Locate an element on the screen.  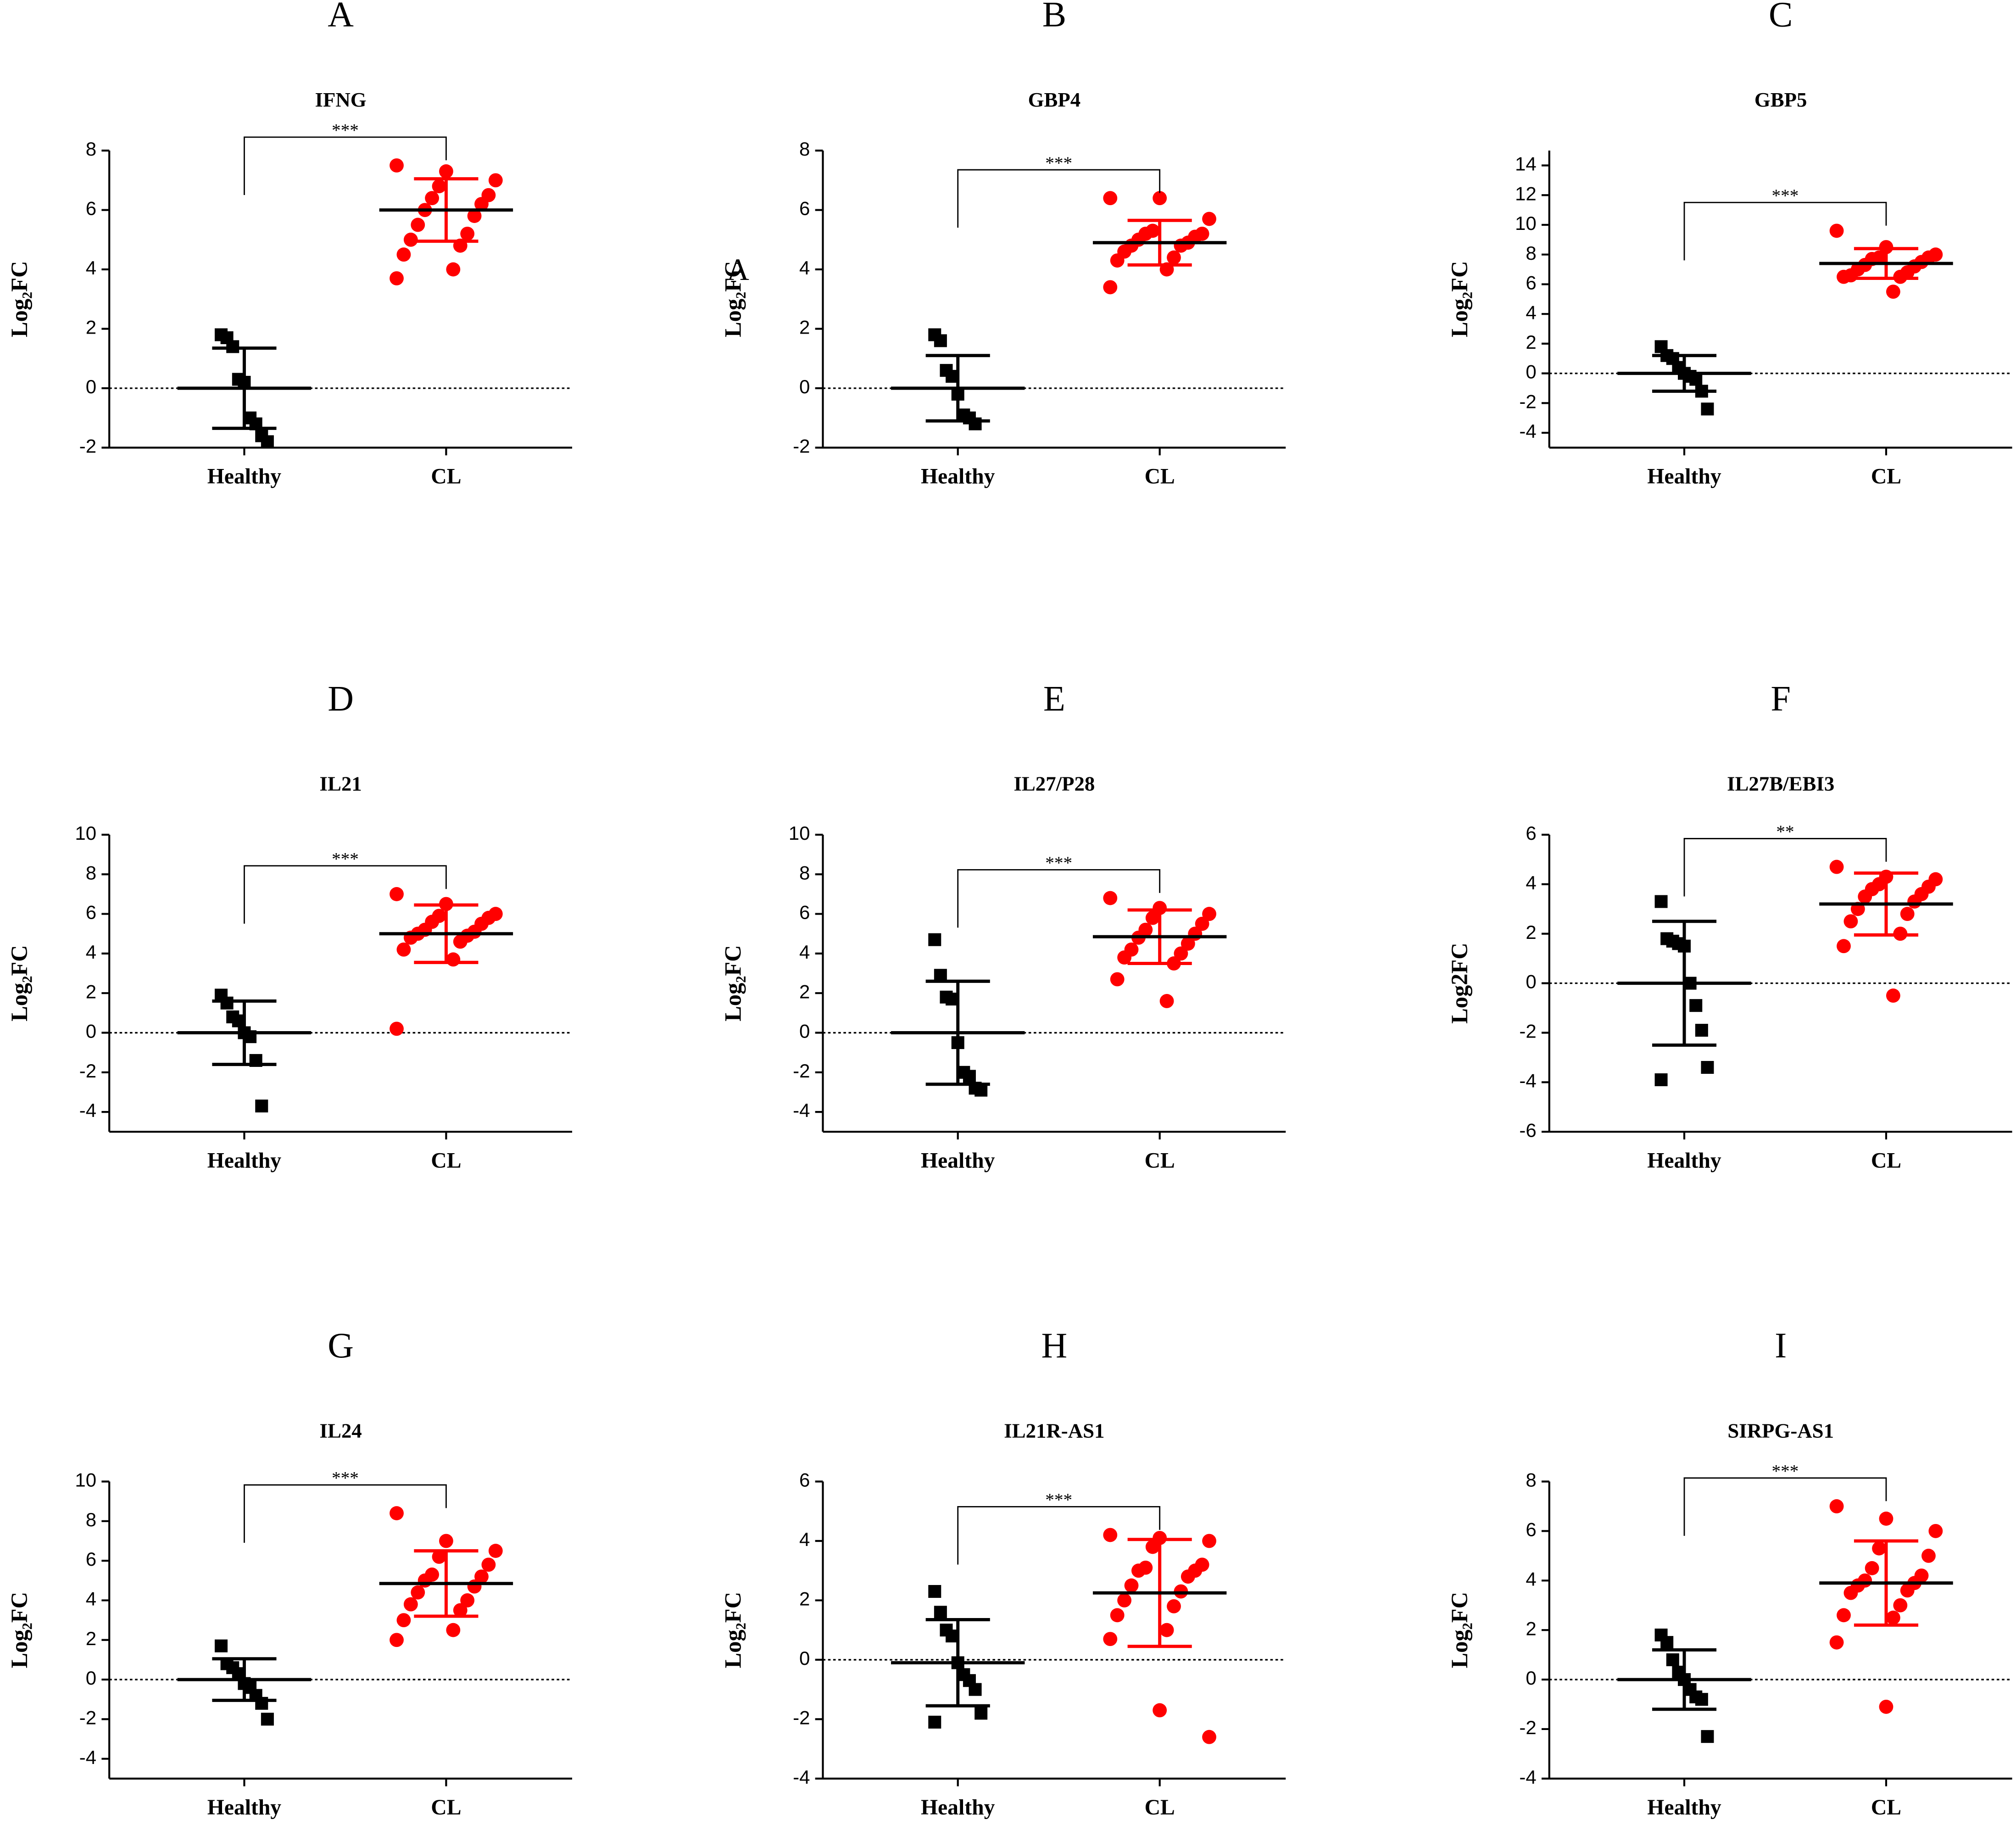
panel-title: GBP5 is located at coordinates (1780, 99).